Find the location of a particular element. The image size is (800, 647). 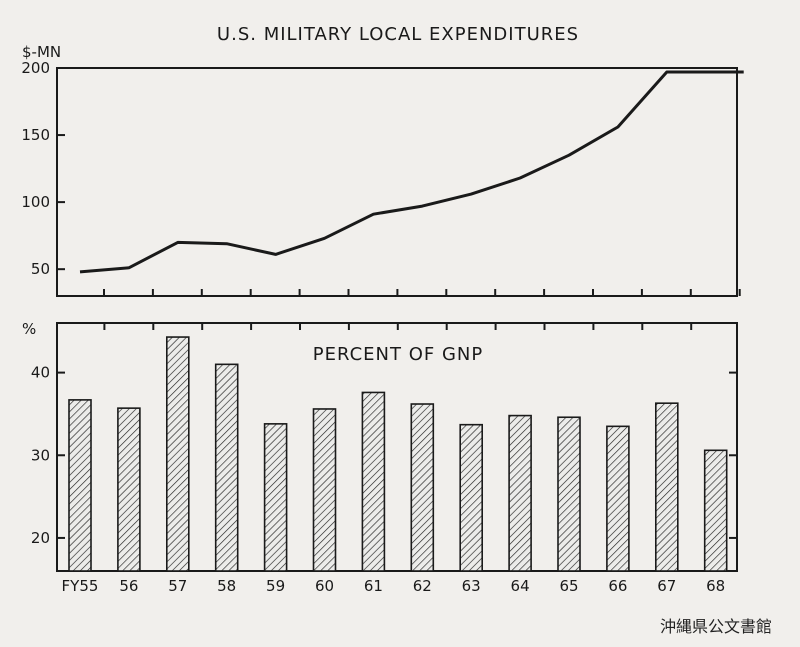

x-tick-label: 68 is located at coordinates (715, 586).